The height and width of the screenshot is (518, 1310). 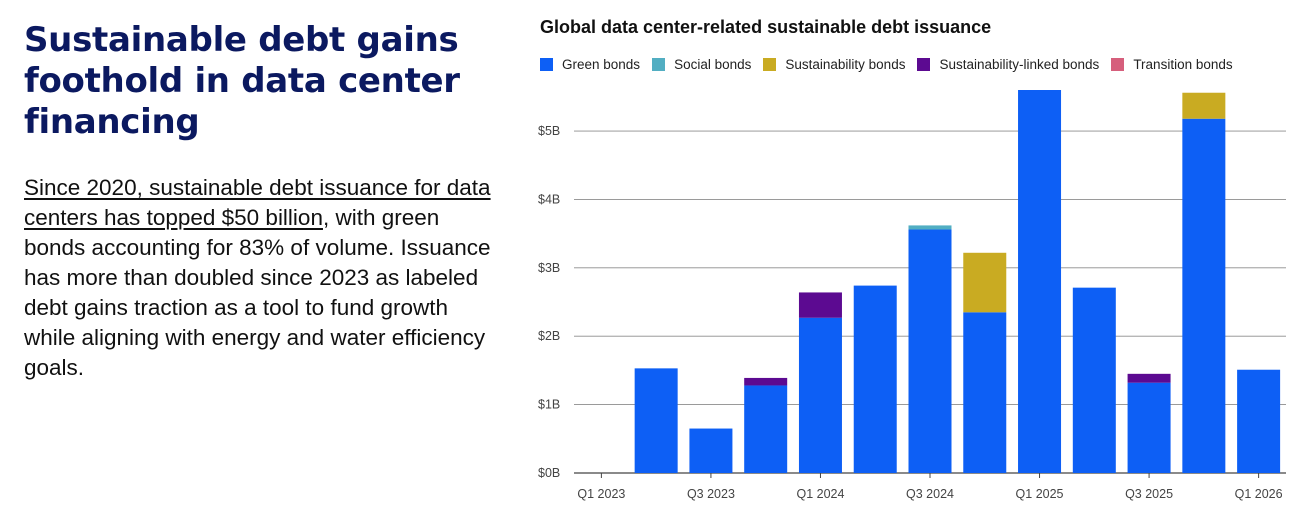 What do you see at coordinates (1149, 494) in the screenshot?
I see `x-tick-label: Q3 2025` at bounding box center [1149, 494].